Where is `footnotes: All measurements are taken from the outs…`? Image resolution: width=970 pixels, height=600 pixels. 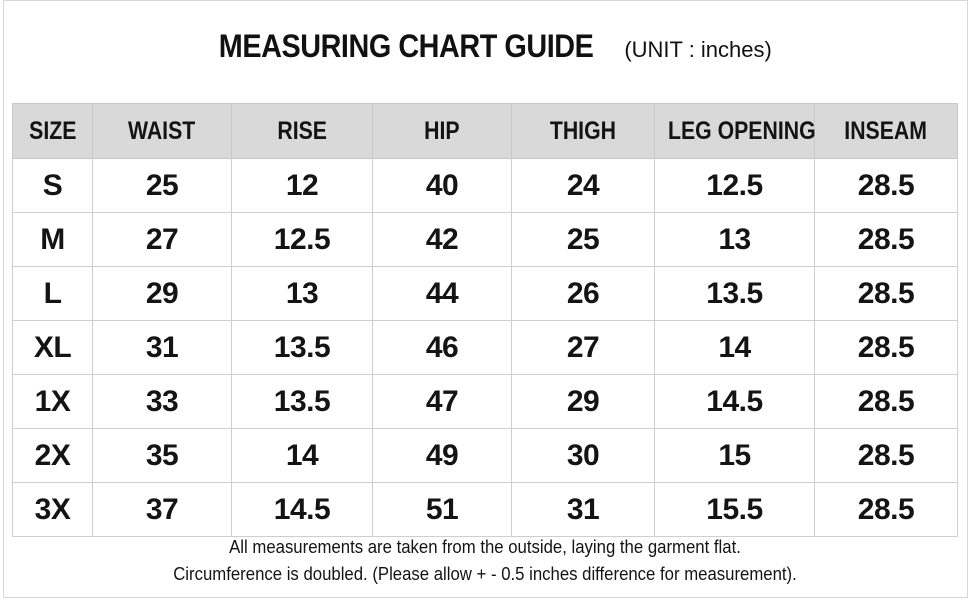 footnotes: All measurements are taken from the outs… is located at coordinates (485, 561).